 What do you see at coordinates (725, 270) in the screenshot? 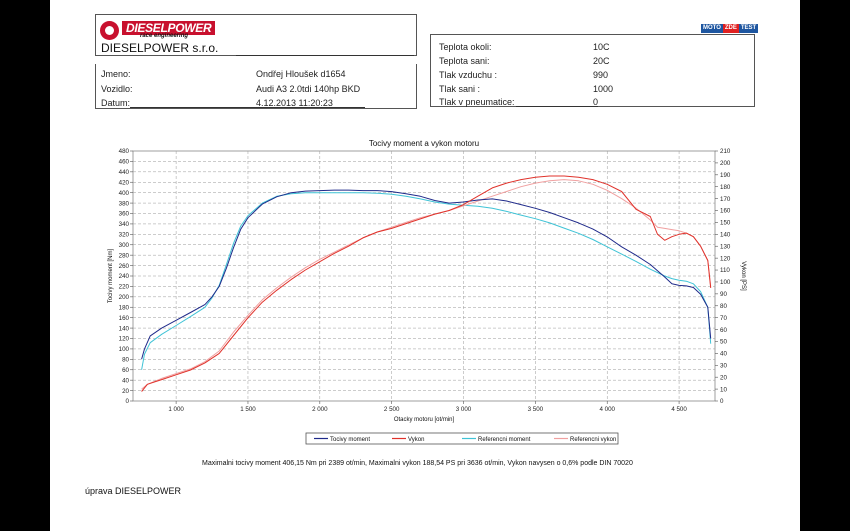
I see `y-right-tick-label: 110` at bounding box center [725, 270].